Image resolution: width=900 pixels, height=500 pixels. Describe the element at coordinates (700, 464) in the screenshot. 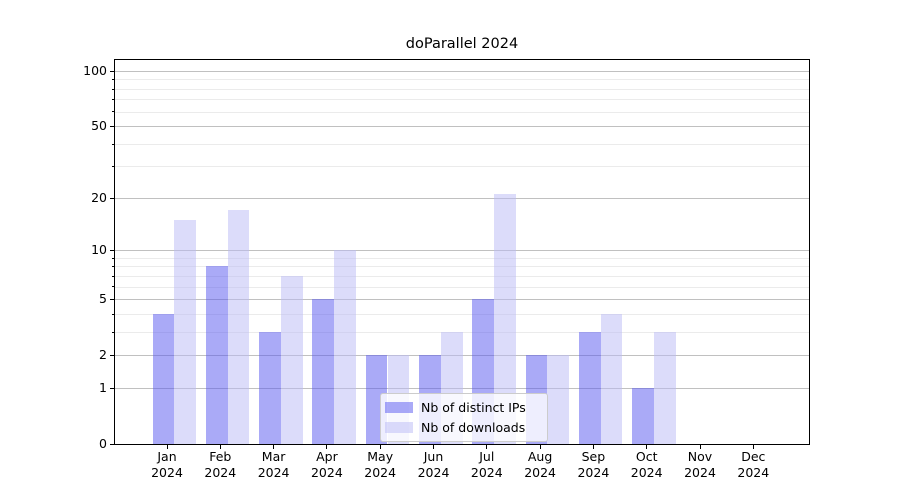

I see `x-tick-label: Nov 2024` at that location.